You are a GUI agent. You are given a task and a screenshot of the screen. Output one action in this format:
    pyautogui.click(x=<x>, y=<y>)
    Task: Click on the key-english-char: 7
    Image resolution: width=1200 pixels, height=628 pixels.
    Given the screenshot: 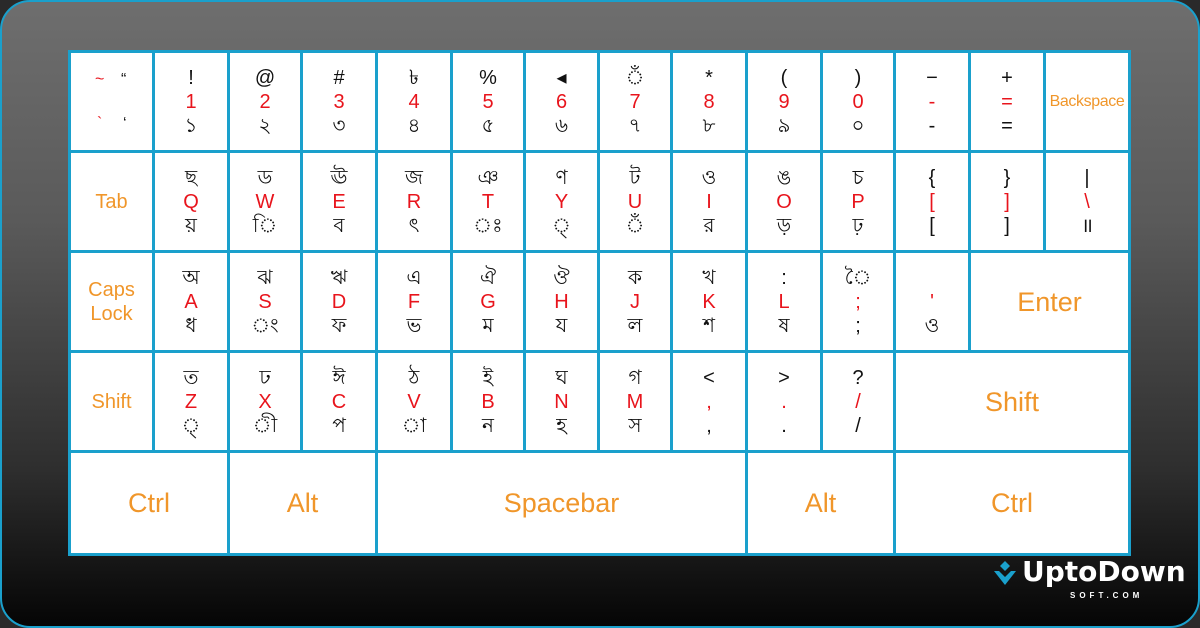 What is the action you would take?
    pyautogui.click(x=635, y=101)
    